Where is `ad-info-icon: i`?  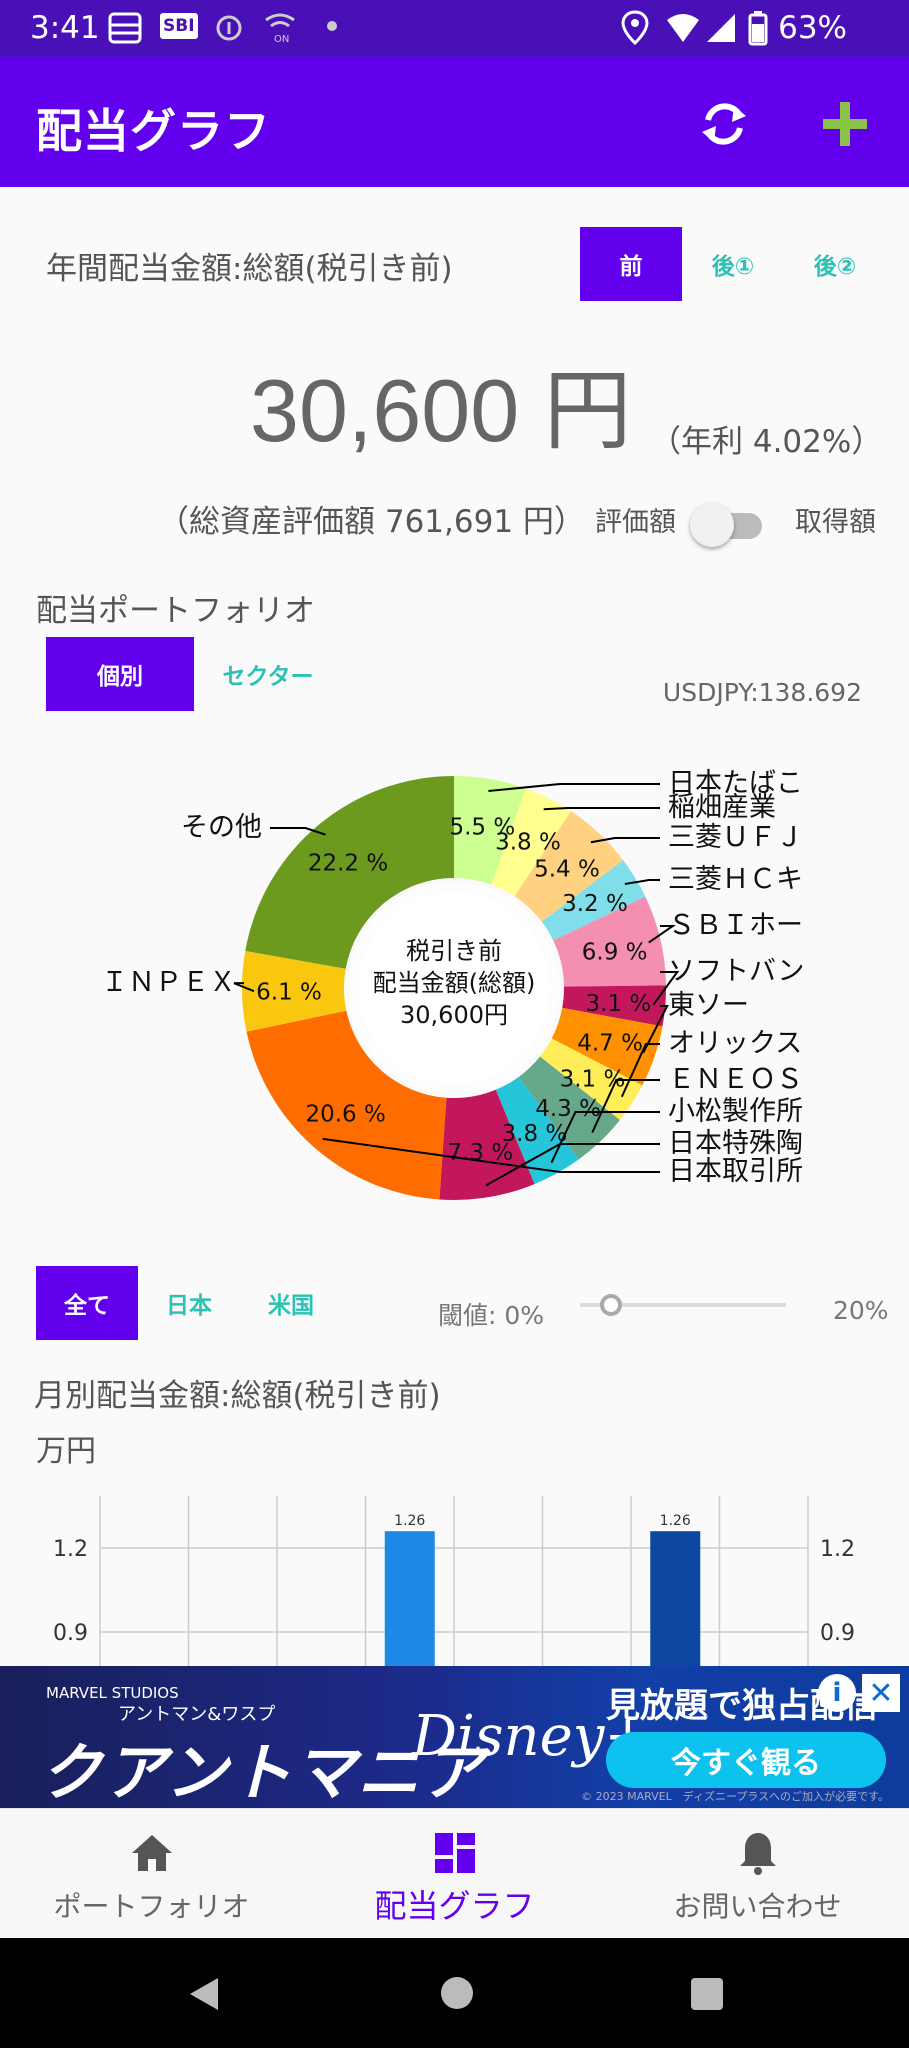
ad-info-icon: i is located at coordinates (837, 1693).